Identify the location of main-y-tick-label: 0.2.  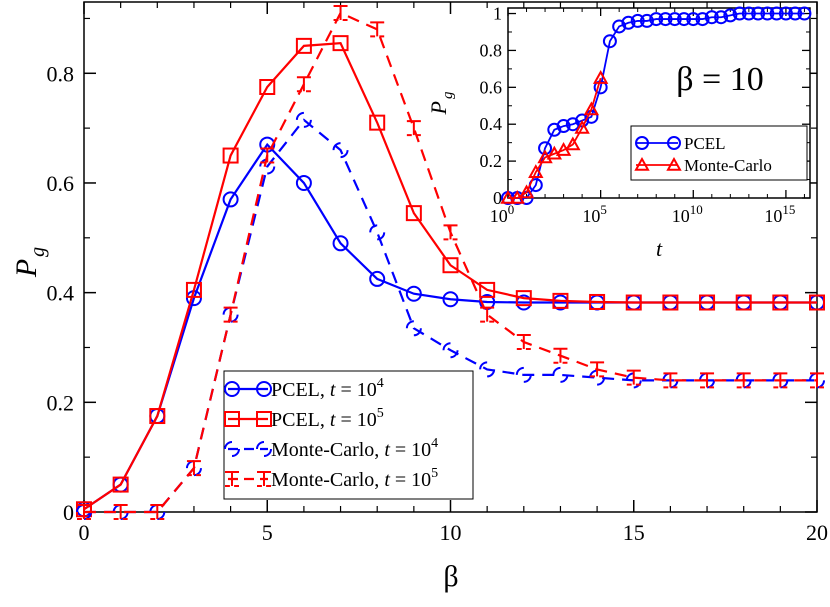
(61, 402).